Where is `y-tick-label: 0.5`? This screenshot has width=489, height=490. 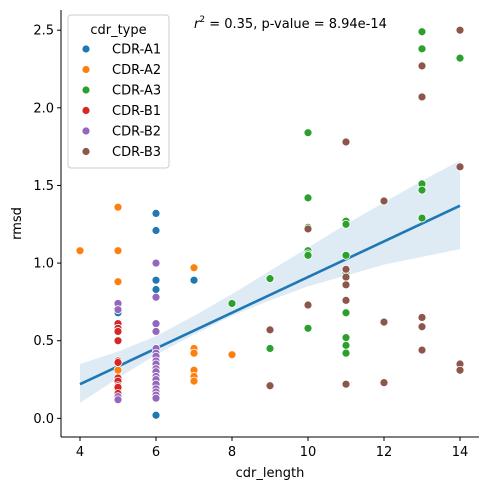
y-tick-label: 0.5 is located at coordinates (43, 341).